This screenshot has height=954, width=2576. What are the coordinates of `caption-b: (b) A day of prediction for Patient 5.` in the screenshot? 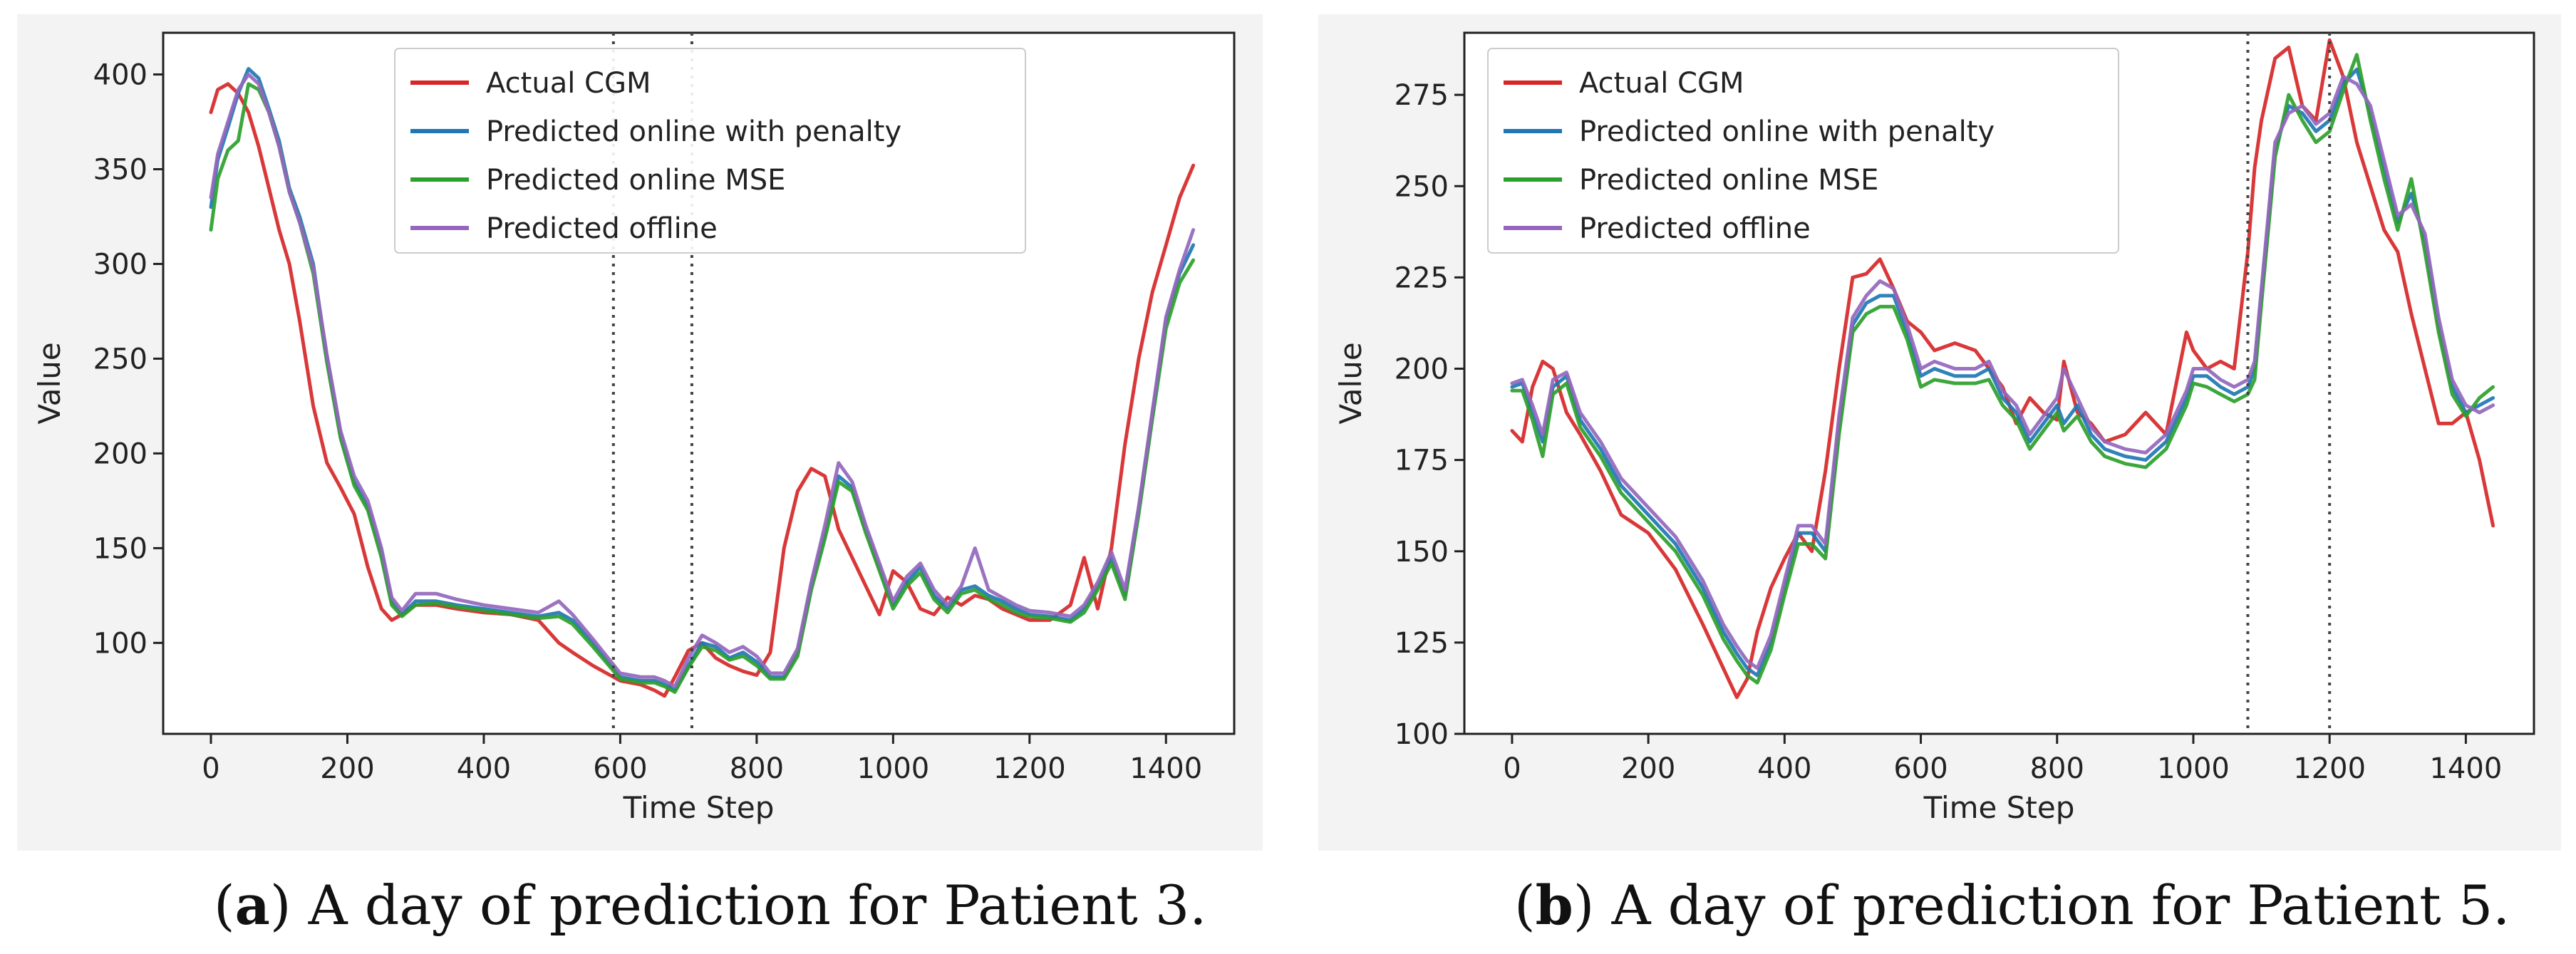 It's located at (2012, 905).